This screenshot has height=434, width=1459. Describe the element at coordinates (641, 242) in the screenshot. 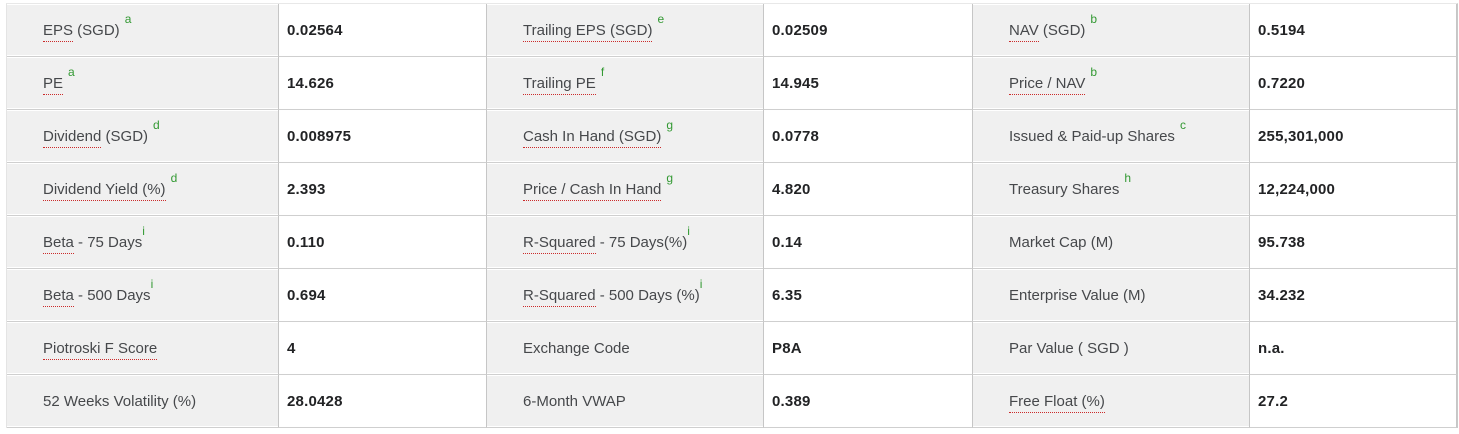

I see `metric-label-rest: - 75 Days(%)` at that location.